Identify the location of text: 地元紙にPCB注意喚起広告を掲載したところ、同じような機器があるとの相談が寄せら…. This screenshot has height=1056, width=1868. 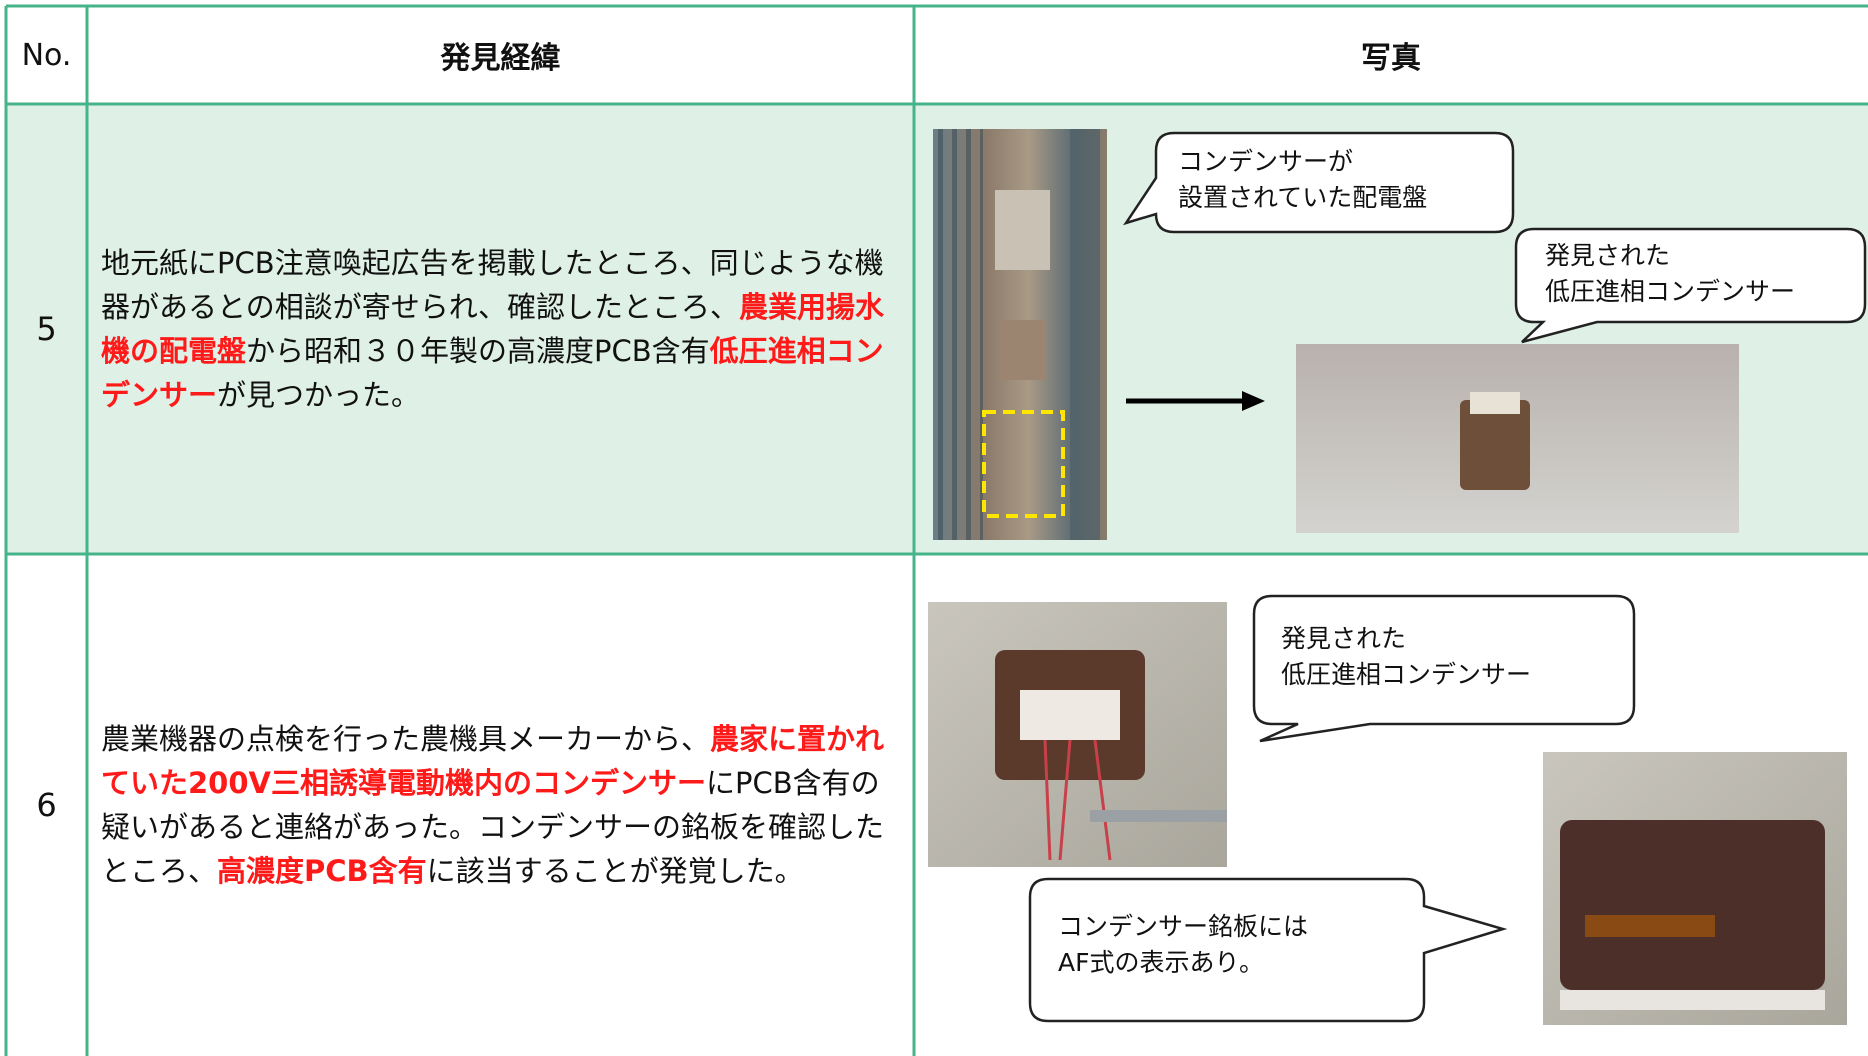
(492, 285).